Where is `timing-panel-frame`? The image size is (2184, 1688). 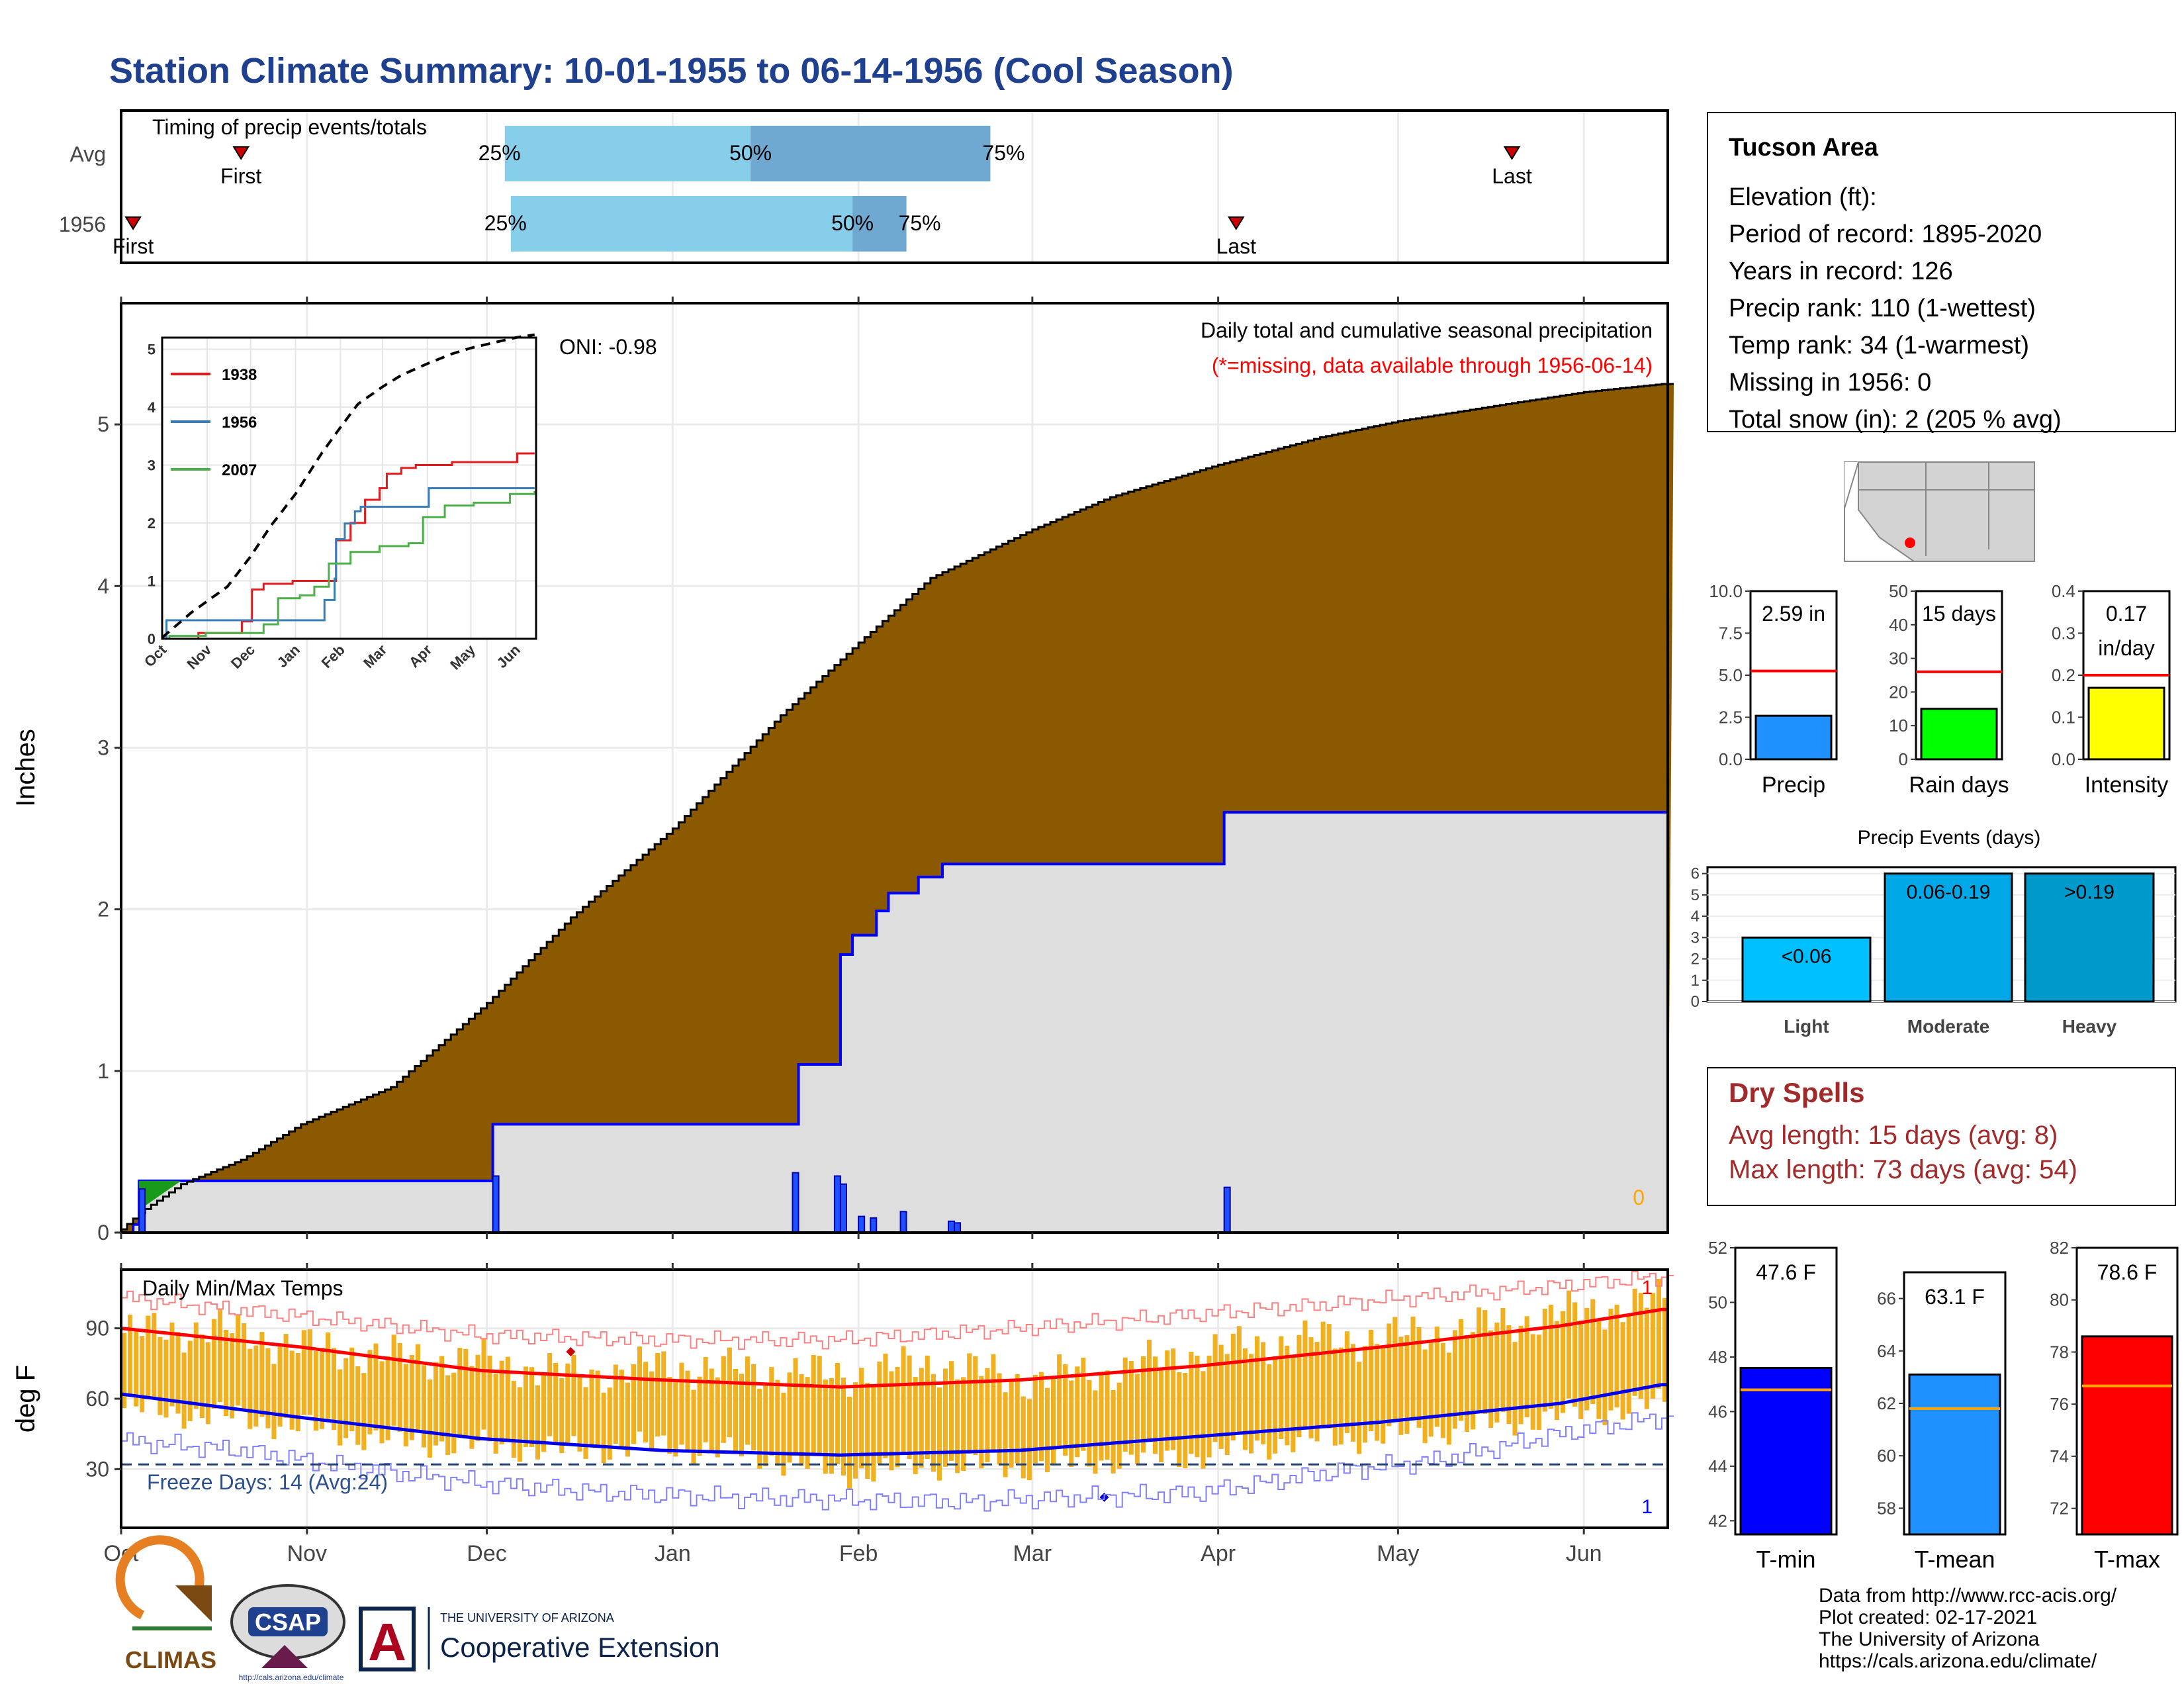 timing-panel-frame is located at coordinates (894, 186).